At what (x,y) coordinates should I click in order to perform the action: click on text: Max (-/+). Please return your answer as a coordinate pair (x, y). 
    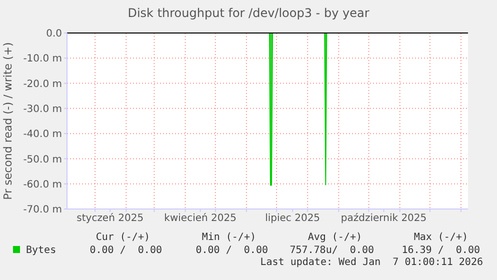
    Looking at the image, I should click on (440, 237).